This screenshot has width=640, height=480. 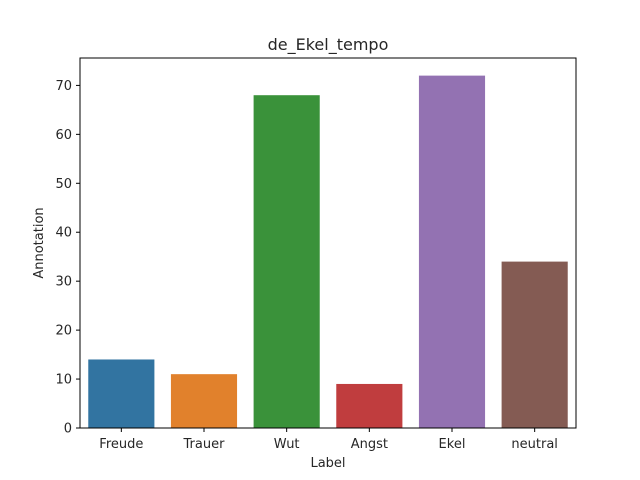 I want to click on x-tick-label: Trauer, so click(x=204, y=444).